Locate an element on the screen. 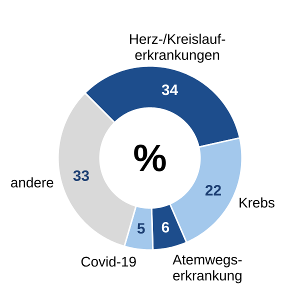  data-label: 6 is located at coordinates (166, 227).